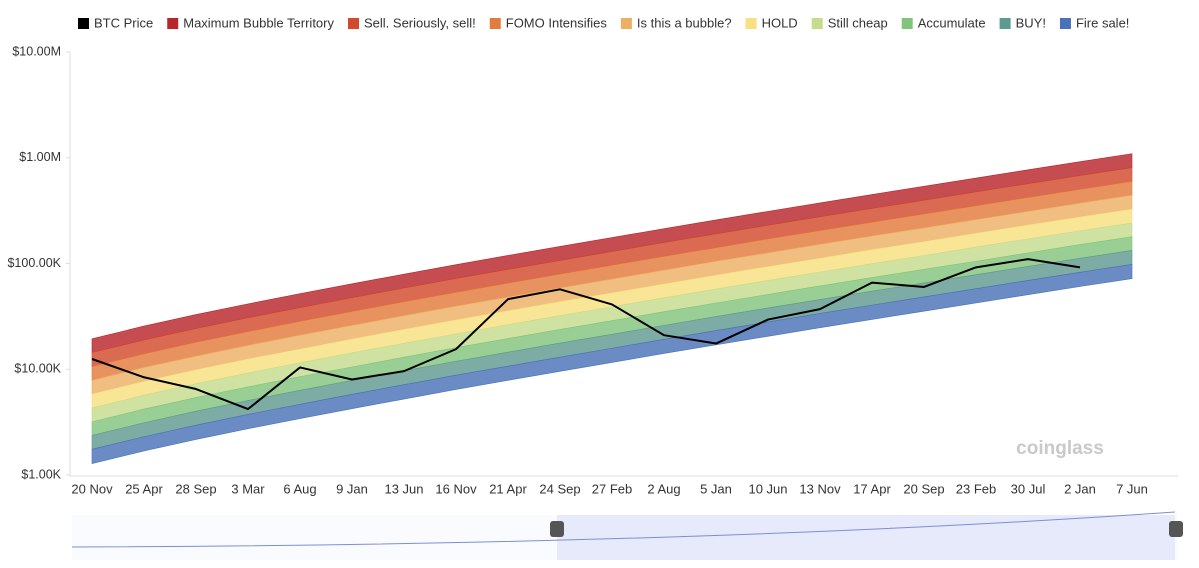 This screenshot has height=568, width=1199. Describe the element at coordinates (1102, 22) in the screenshot. I see `legend-label: Fire sale!` at that location.